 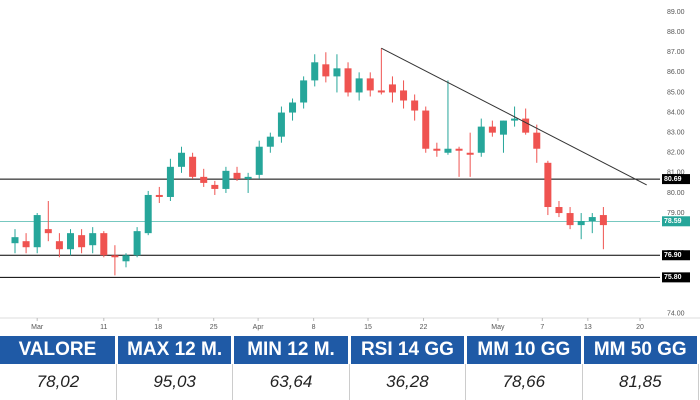 I want to click on x-tick-label: May, so click(x=498, y=327).